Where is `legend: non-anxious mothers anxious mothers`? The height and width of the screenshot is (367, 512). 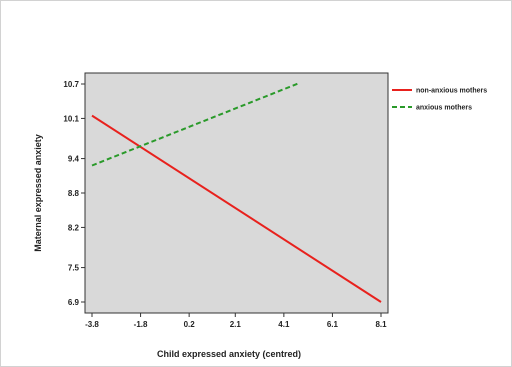 legend: non-anxious mothers anxious mothers is located at coordinates (439, 100).